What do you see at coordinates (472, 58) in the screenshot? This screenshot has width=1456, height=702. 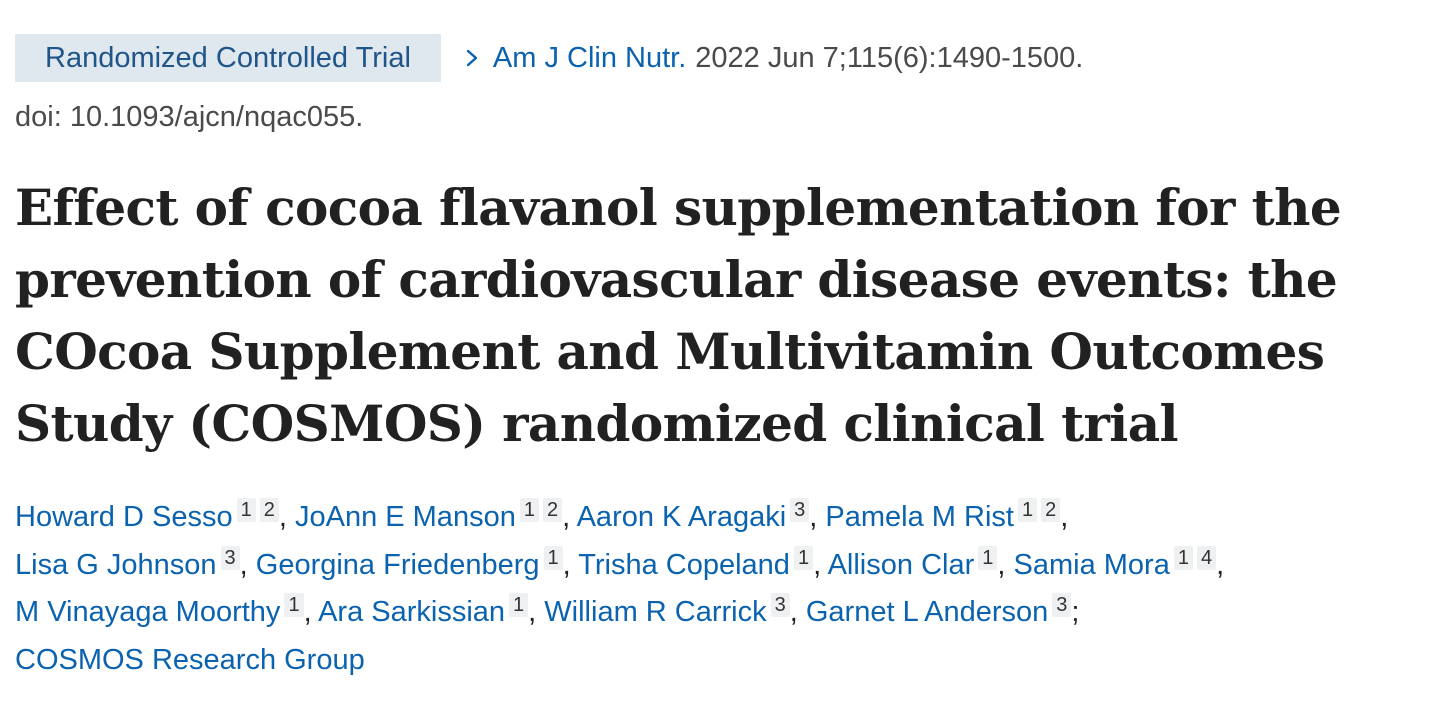 I see `chevron-right-icon` at bounding box center [472, 58].